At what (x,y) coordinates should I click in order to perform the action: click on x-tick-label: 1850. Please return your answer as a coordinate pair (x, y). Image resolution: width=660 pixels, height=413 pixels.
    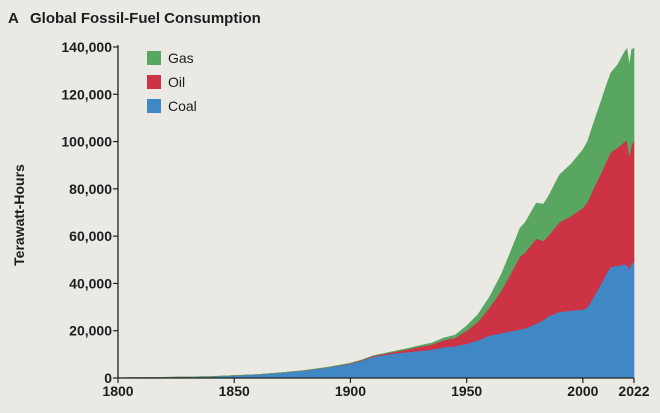
    Looking at the image, I should click on (234, 391).